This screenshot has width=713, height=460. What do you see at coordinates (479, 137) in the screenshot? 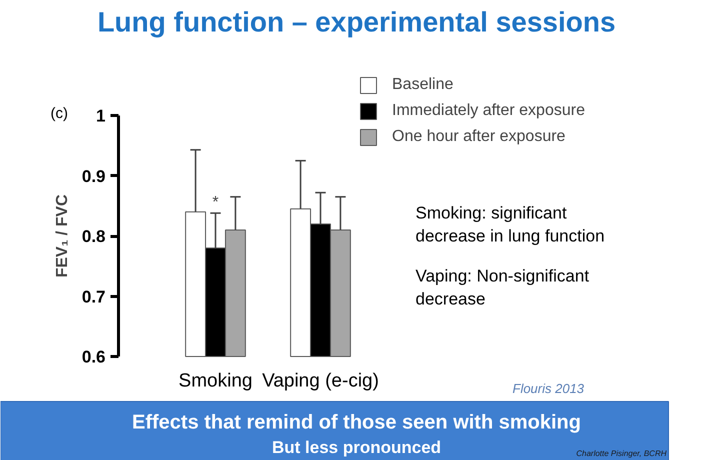
I see `legend-label: One hour after exposure` at bounding box center [479, 137].